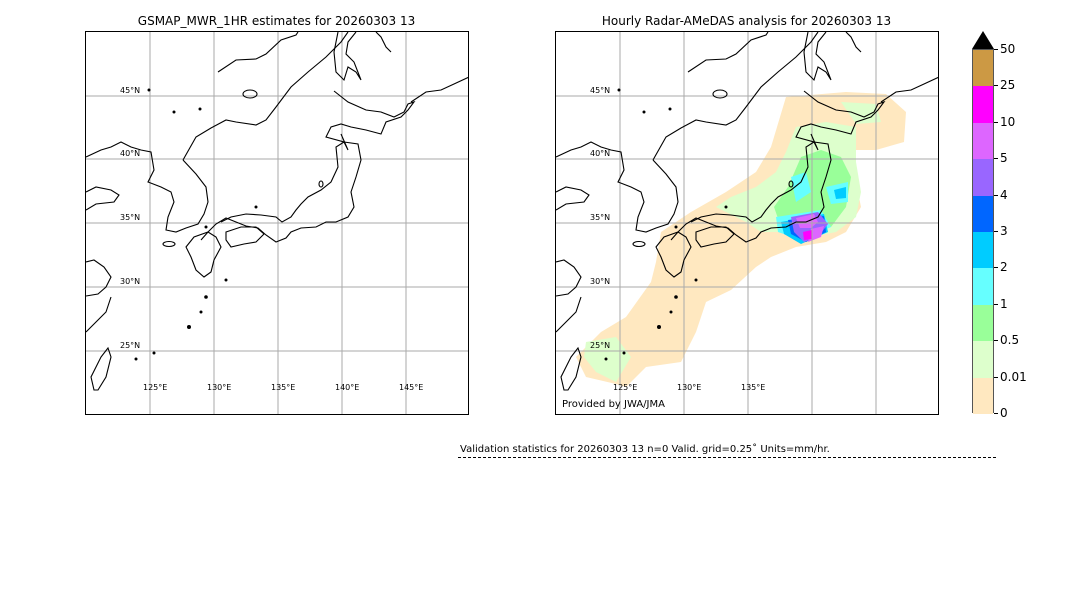  What do you see at coordinates (1008, 85) in the screenshot?
I see `colorbar-label: 25` at bounding box center [1008, 85].